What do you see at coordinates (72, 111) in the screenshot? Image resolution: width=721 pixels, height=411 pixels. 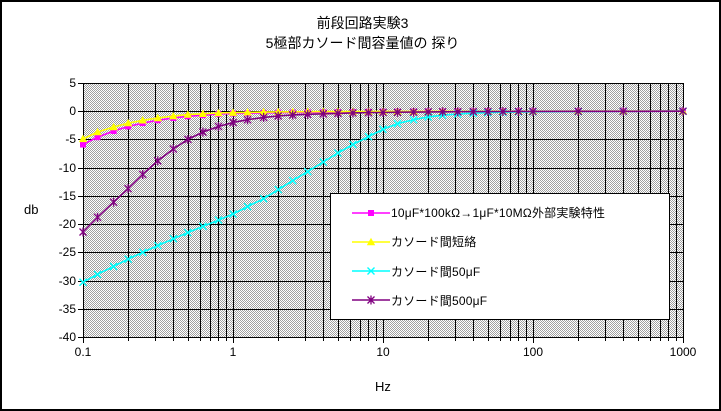 I see `y-tick-label: 0` at bounding box center [72, 111].